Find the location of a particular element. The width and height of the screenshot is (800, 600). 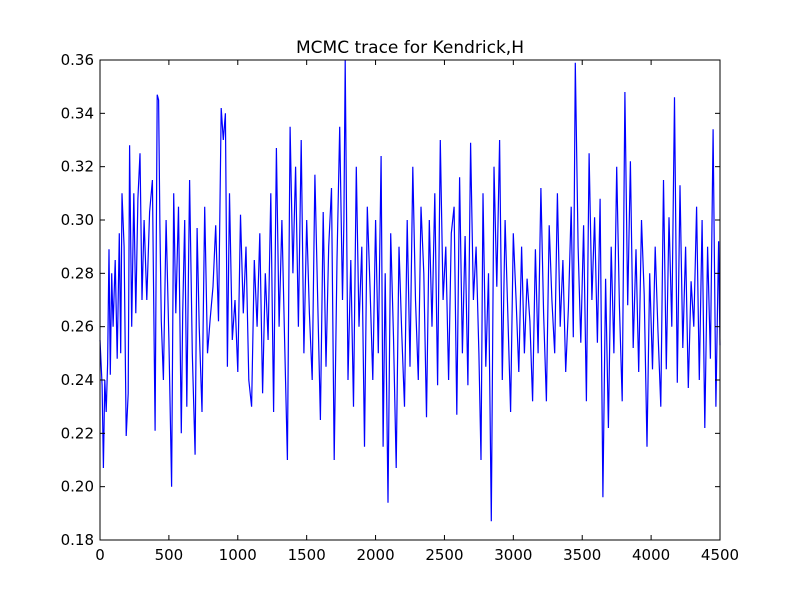

x-tick-label: 2500 is located at coordinates (444, 555).